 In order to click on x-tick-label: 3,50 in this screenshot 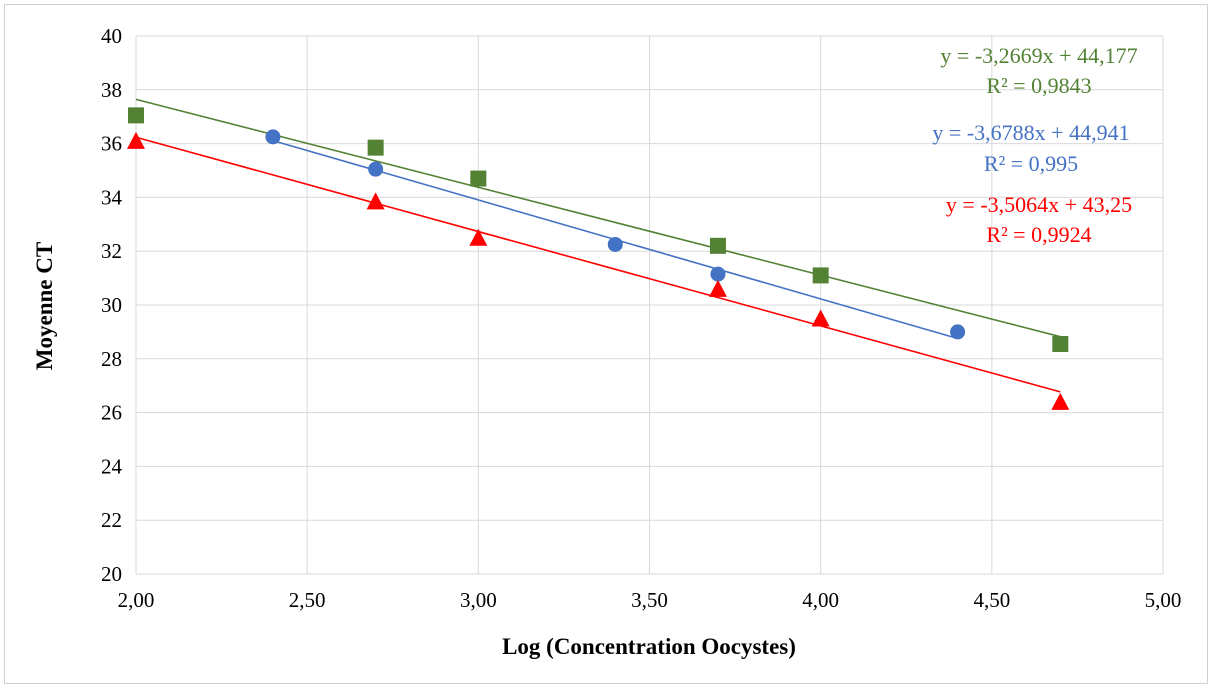, I will do `click(649, 600)`.